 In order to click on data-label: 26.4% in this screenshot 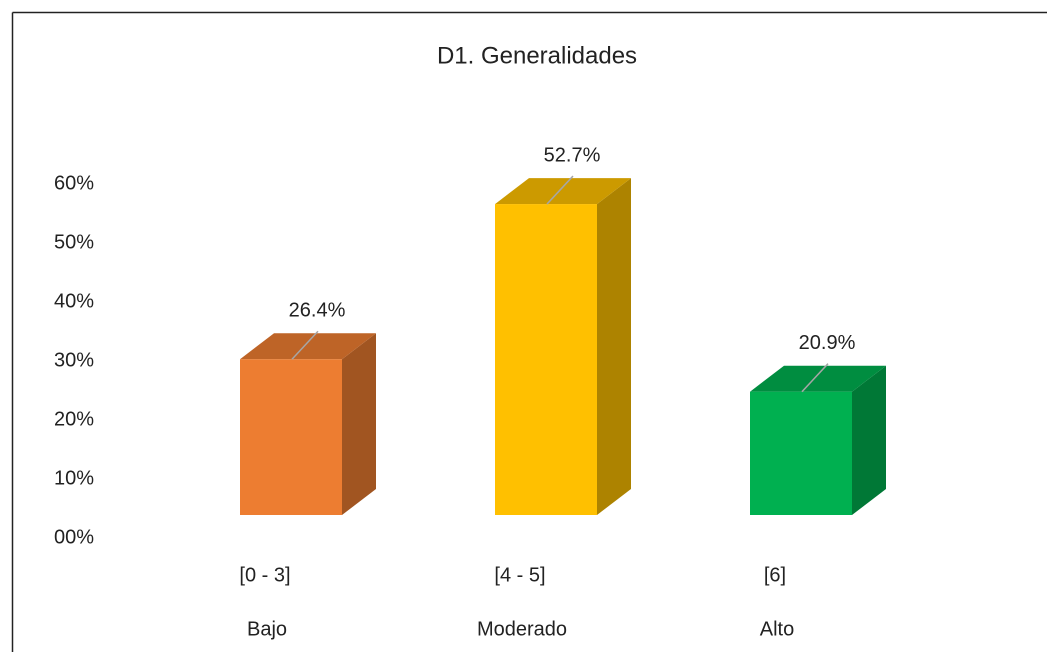, I will do `click(317, 311)`.